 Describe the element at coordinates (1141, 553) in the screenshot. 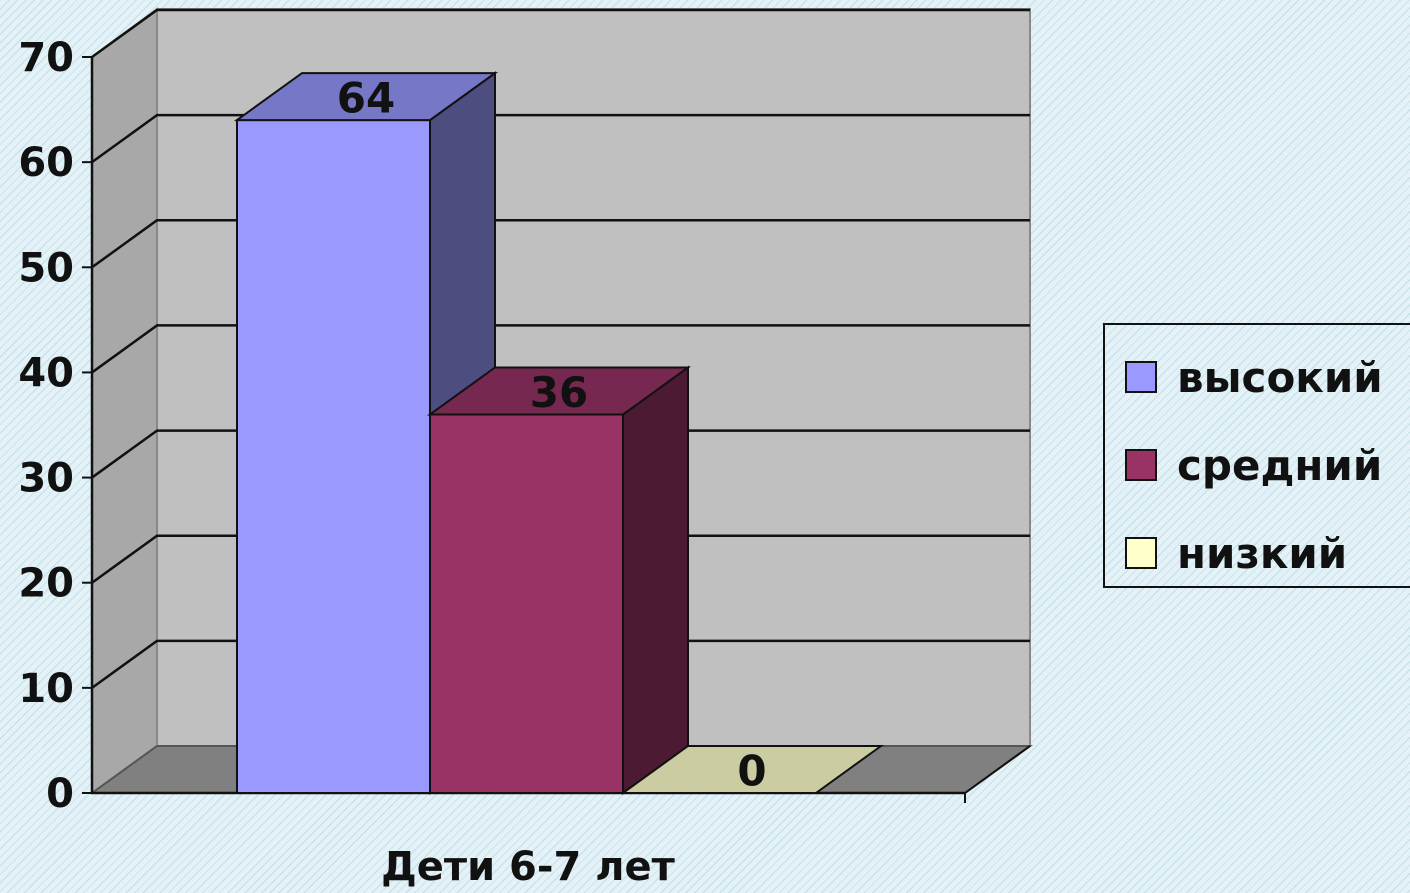

I see `legend-swatch-low` at that location.